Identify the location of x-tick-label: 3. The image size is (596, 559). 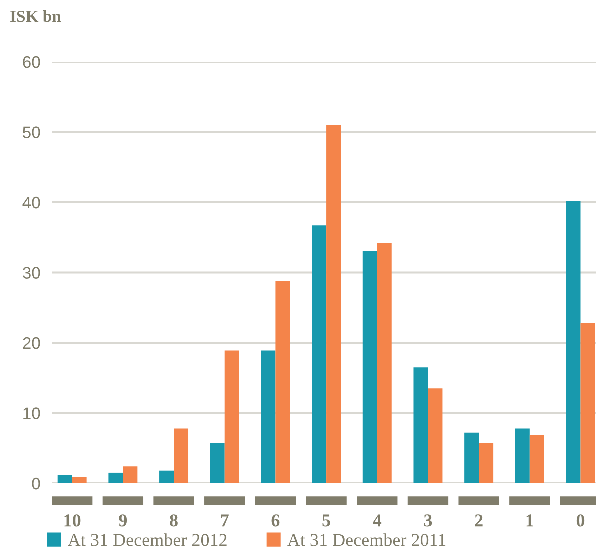
(428, 520).